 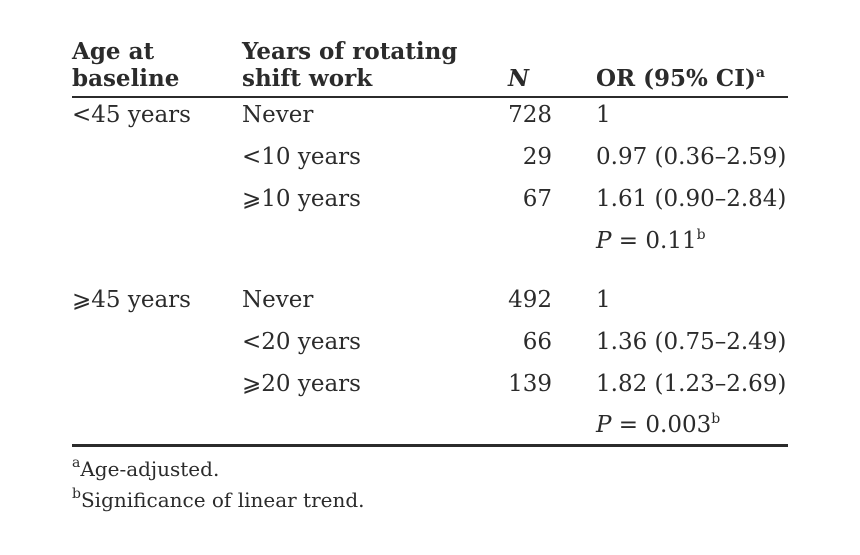 What do you see at coordinates (530, 300) in the screenshot?
I see `row-n: 492` at bounding box center [530, 300].